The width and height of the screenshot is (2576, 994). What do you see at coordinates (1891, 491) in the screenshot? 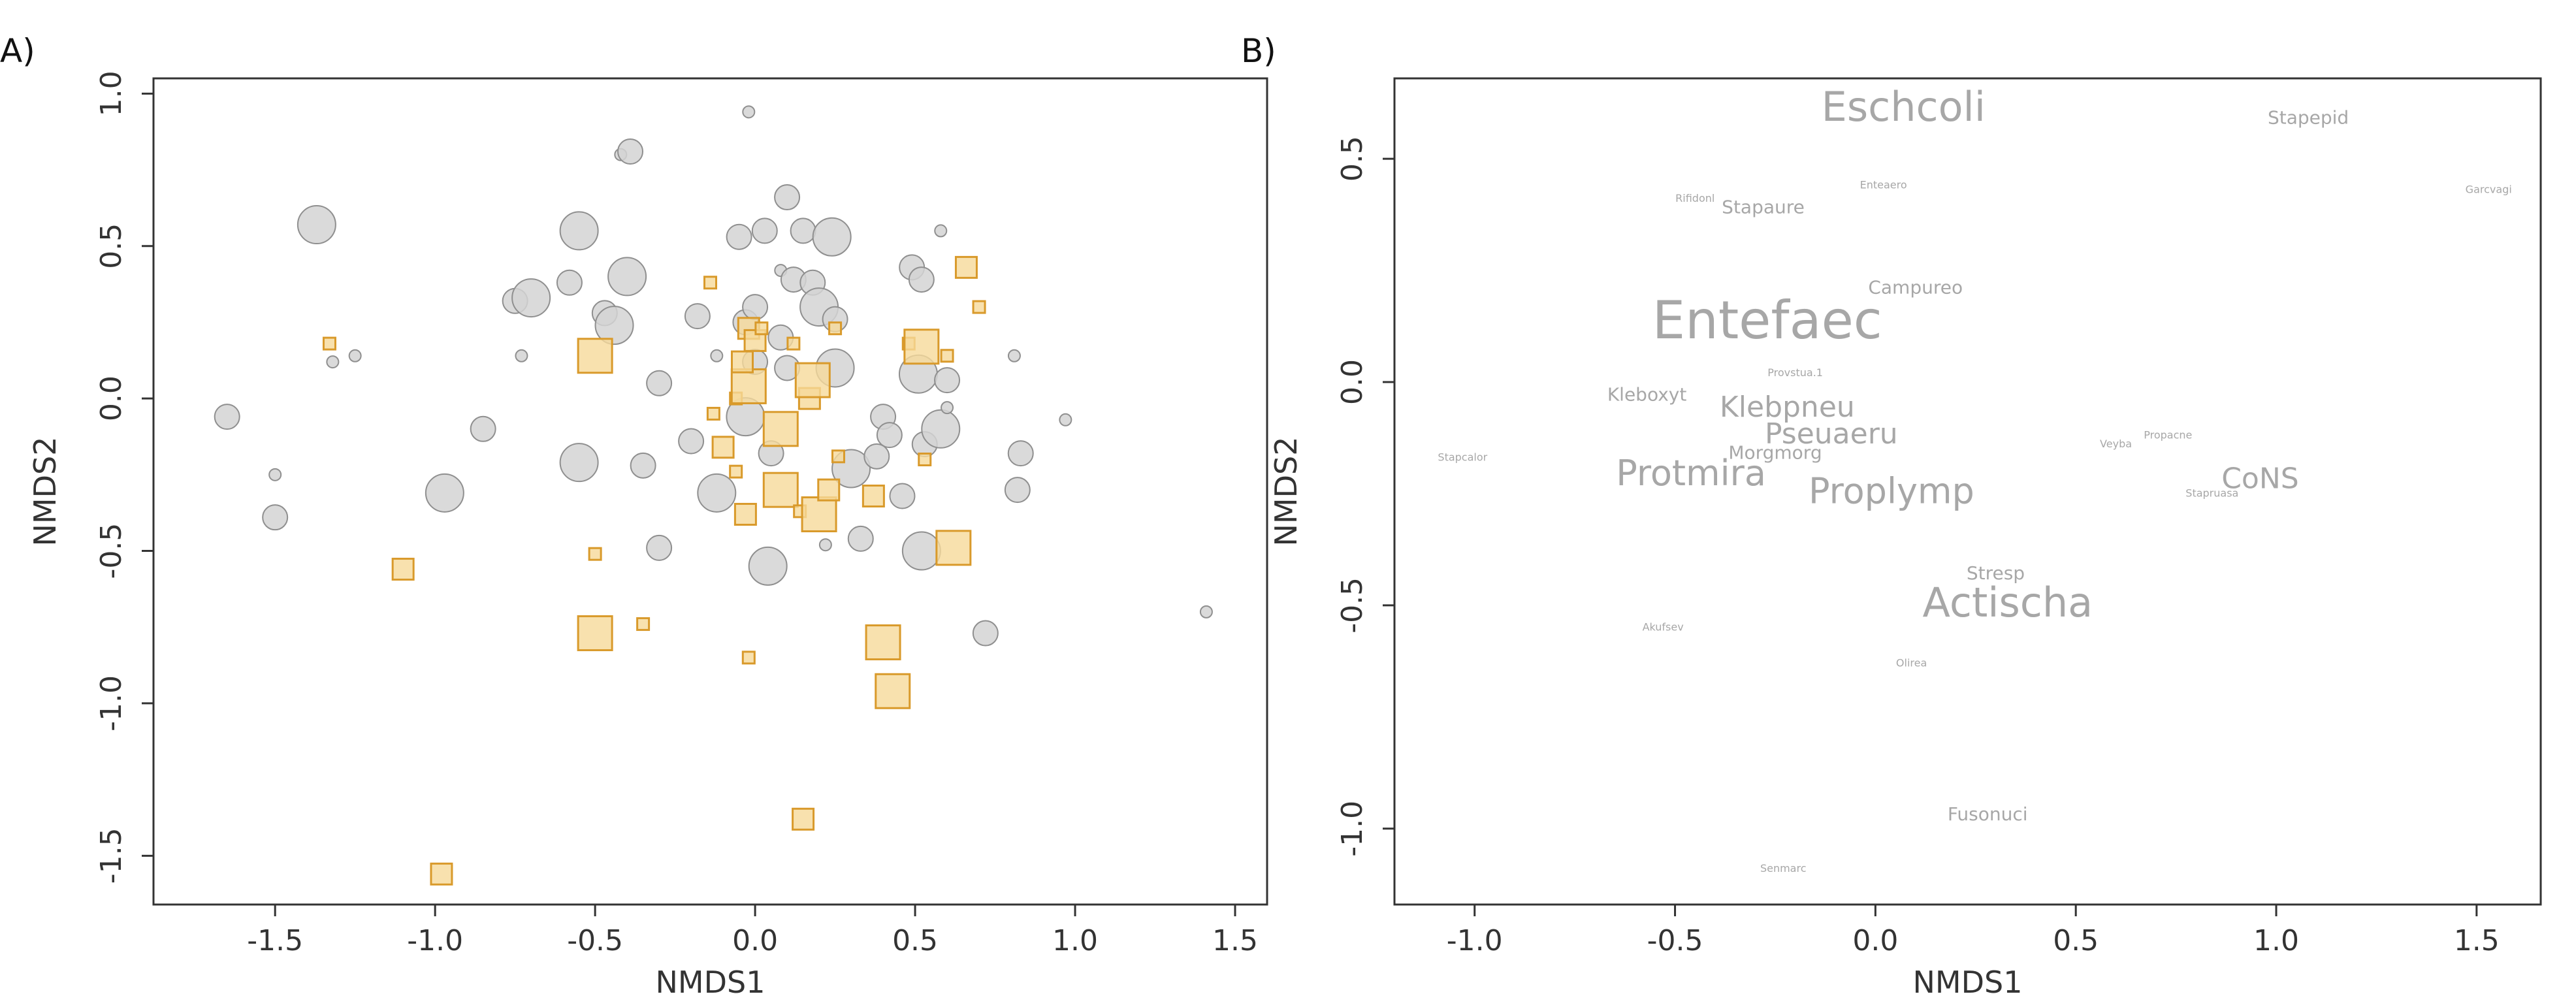
I see `species-label: Proplymp` at bounding box center [1891, 491].